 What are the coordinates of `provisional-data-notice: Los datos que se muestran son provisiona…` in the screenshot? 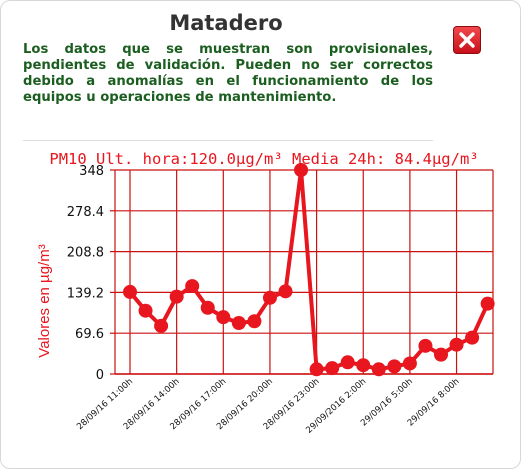 It's located at (228, 73).